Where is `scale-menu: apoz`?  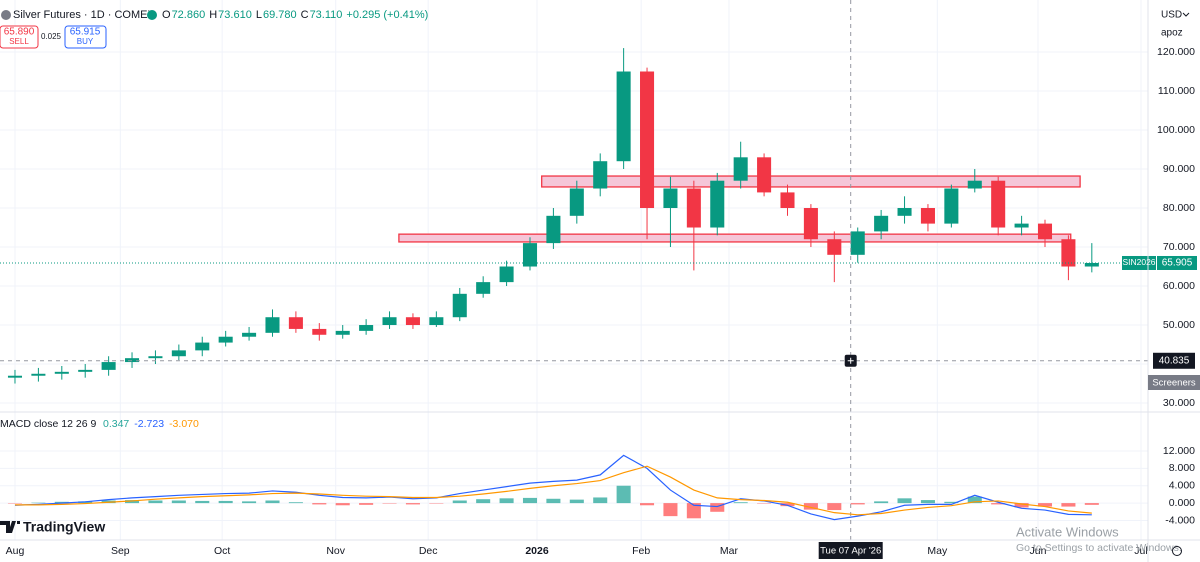 scale-menu: apoz is located at coordinates (1172, 33).